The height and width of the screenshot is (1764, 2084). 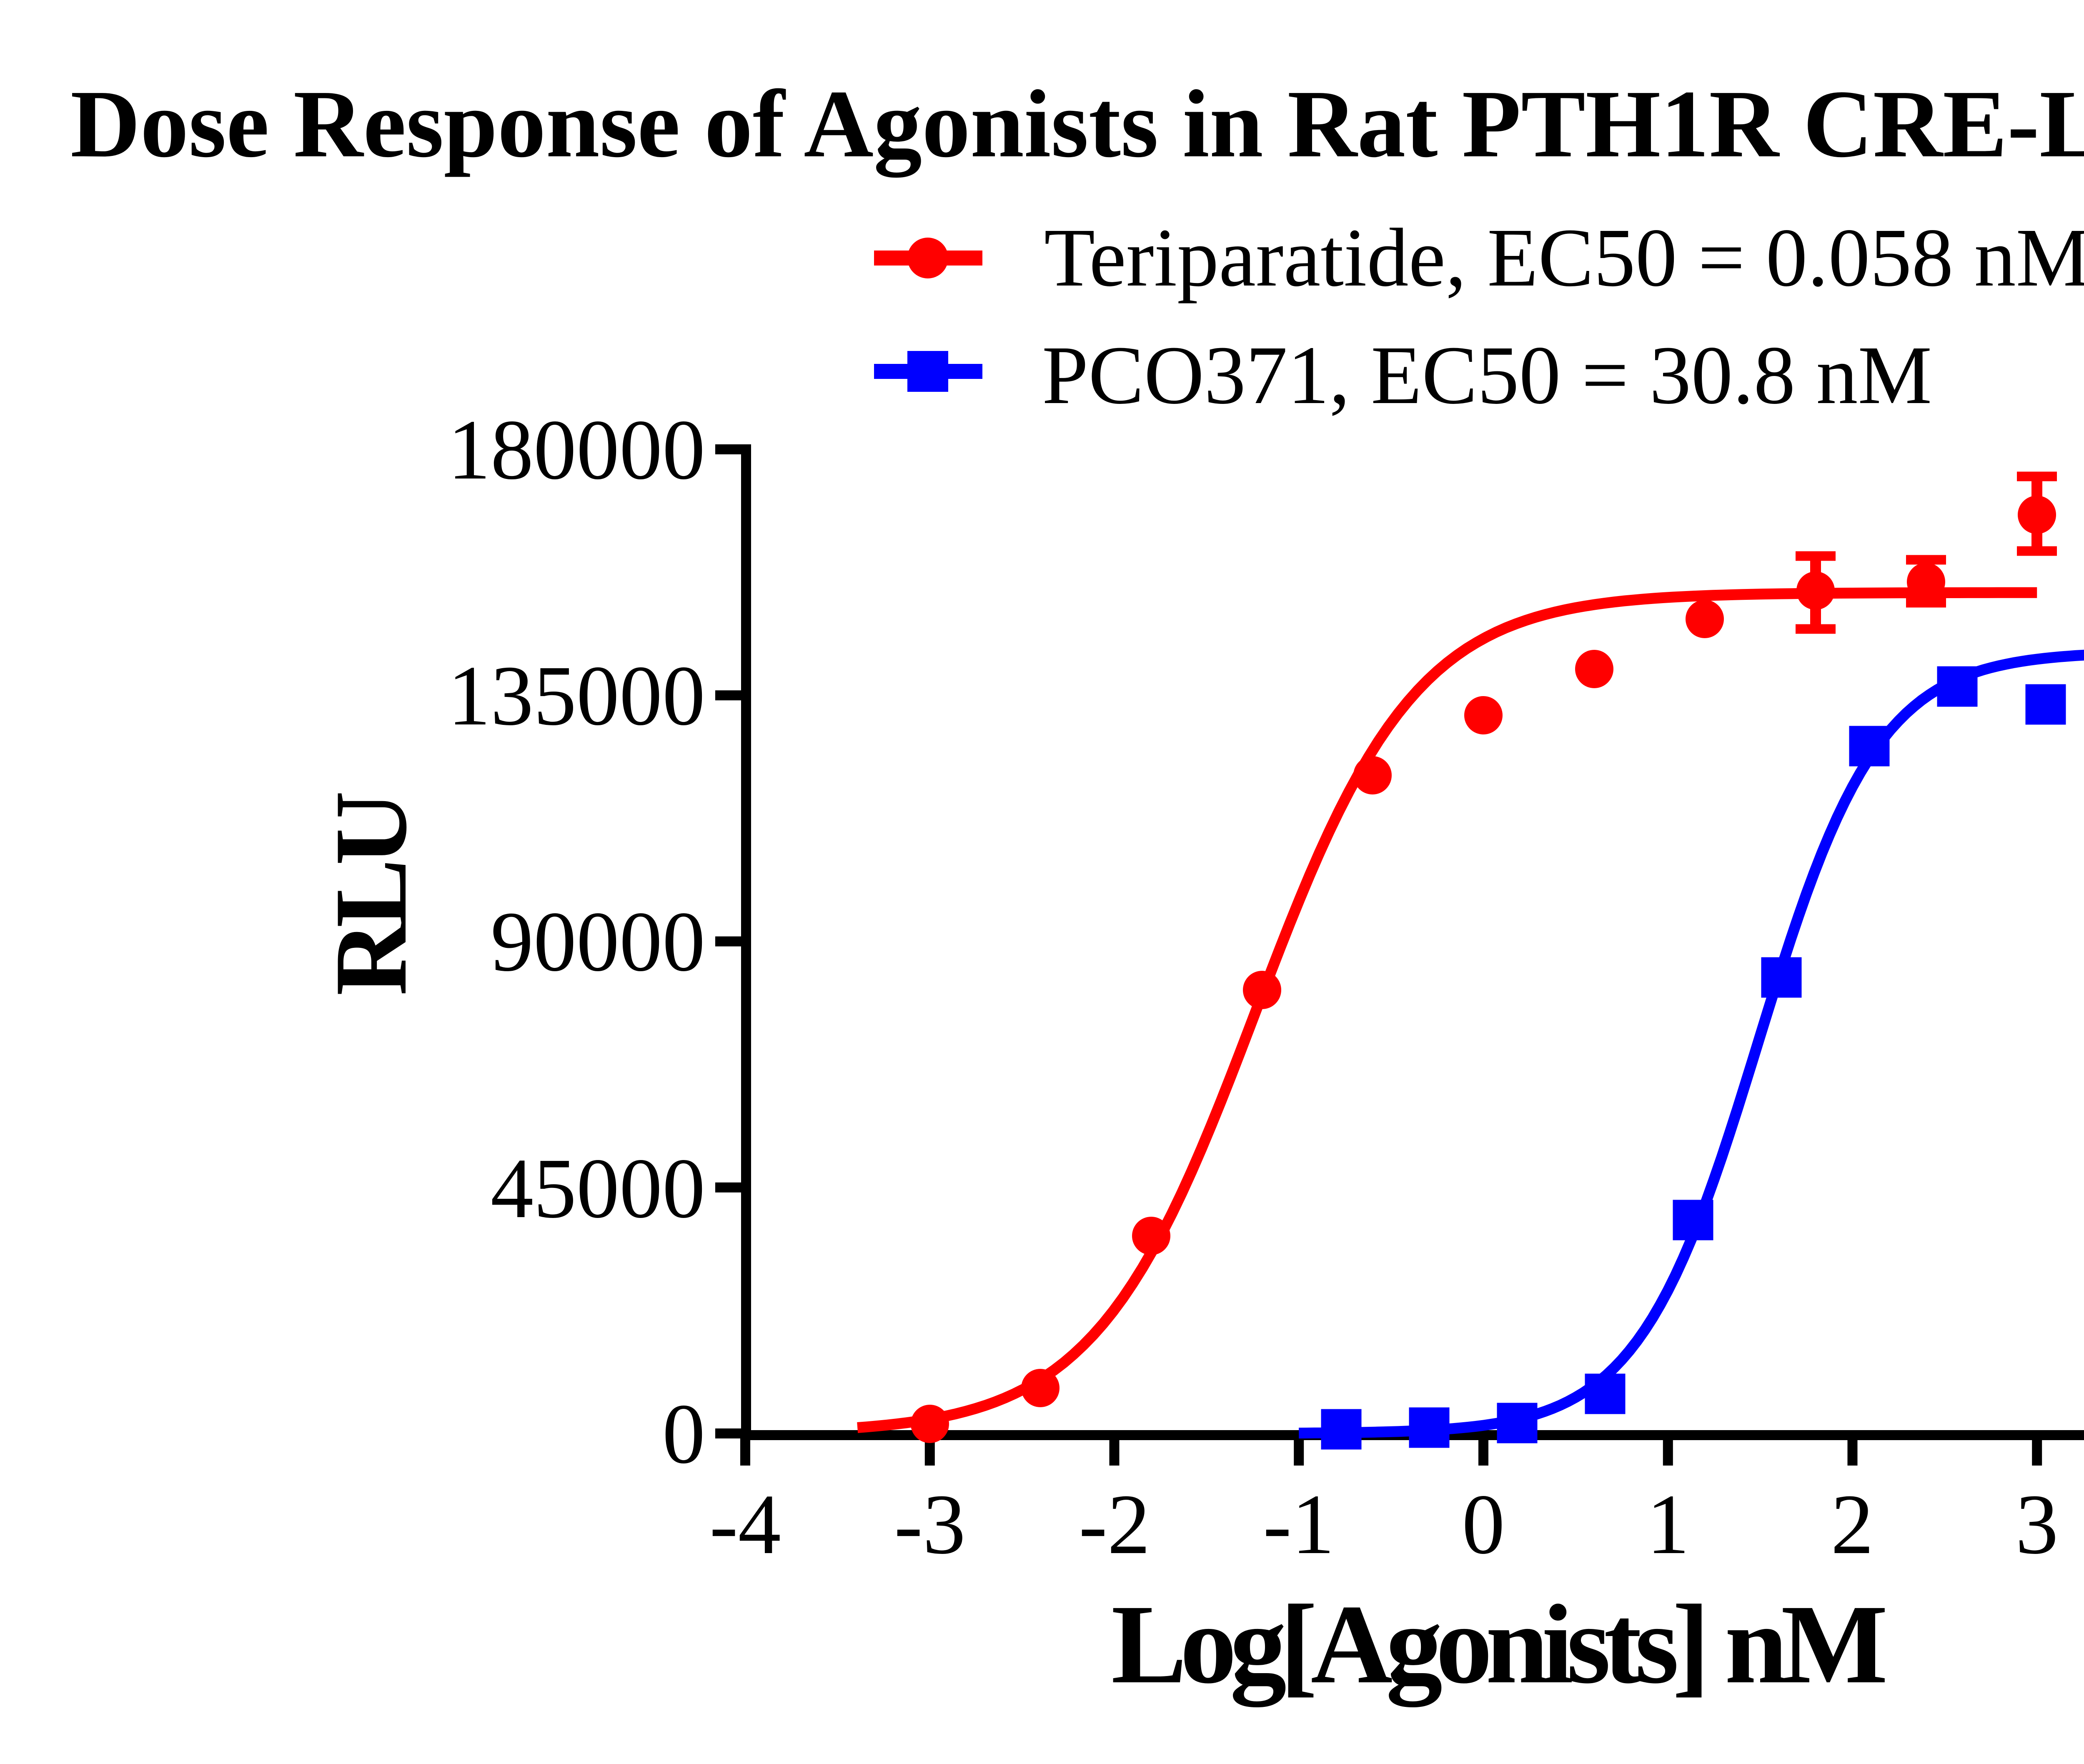 What do you see at coordinates (598, 941) in the screenshot?
I see `svg-text: 90000` at bounding box center [598, 941].